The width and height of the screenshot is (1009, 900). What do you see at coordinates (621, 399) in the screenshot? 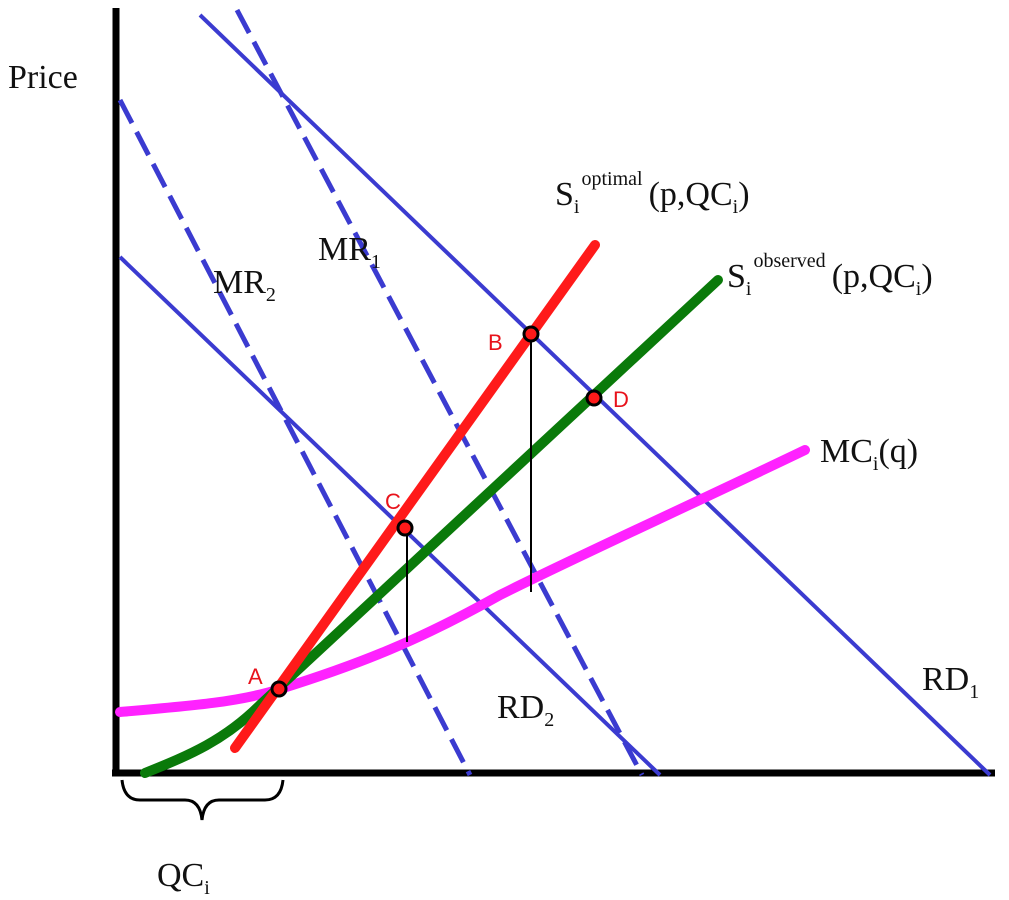
I see `point-d-label: D` at bounding box center [621, 399].